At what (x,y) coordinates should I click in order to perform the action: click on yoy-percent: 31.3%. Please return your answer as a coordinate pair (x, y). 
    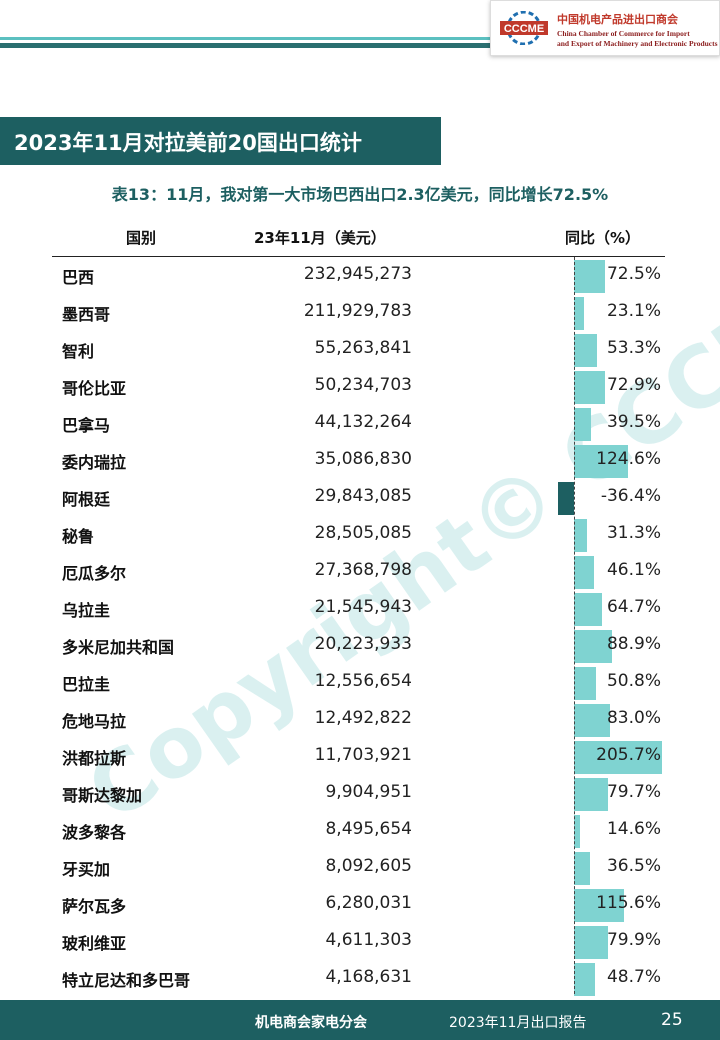
    Looking at the image, I should click on (633, 533).